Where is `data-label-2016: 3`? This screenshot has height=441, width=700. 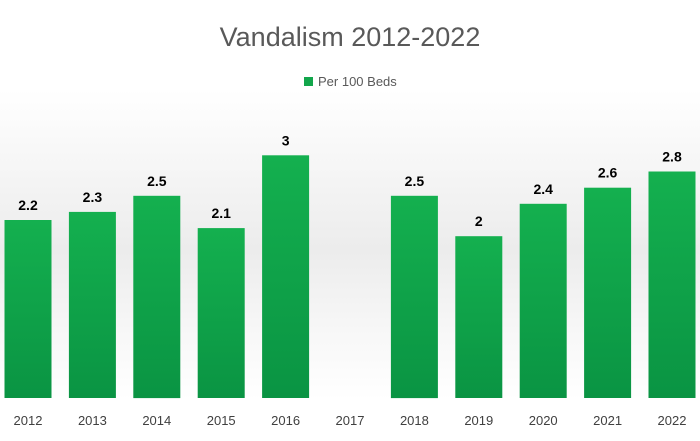 data-label-2016: 3 is located at coordinates (286, 140).